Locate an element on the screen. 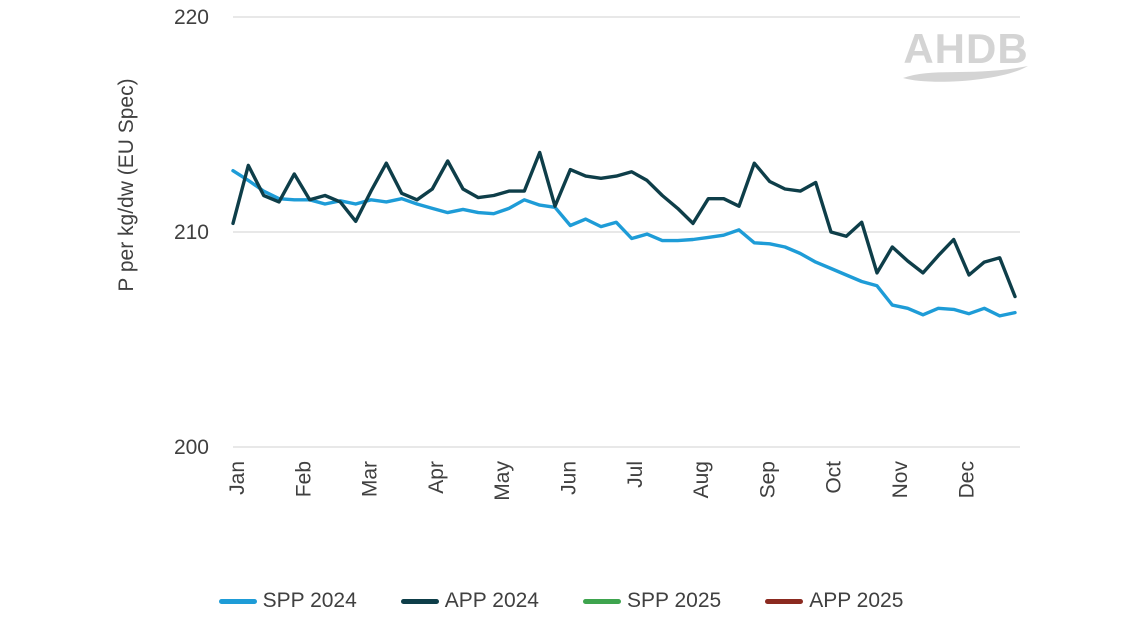 Image resolution: width=1122 pixels, height=634 pixels. x-tick-label: Mar is located at coordinates (370, 479).